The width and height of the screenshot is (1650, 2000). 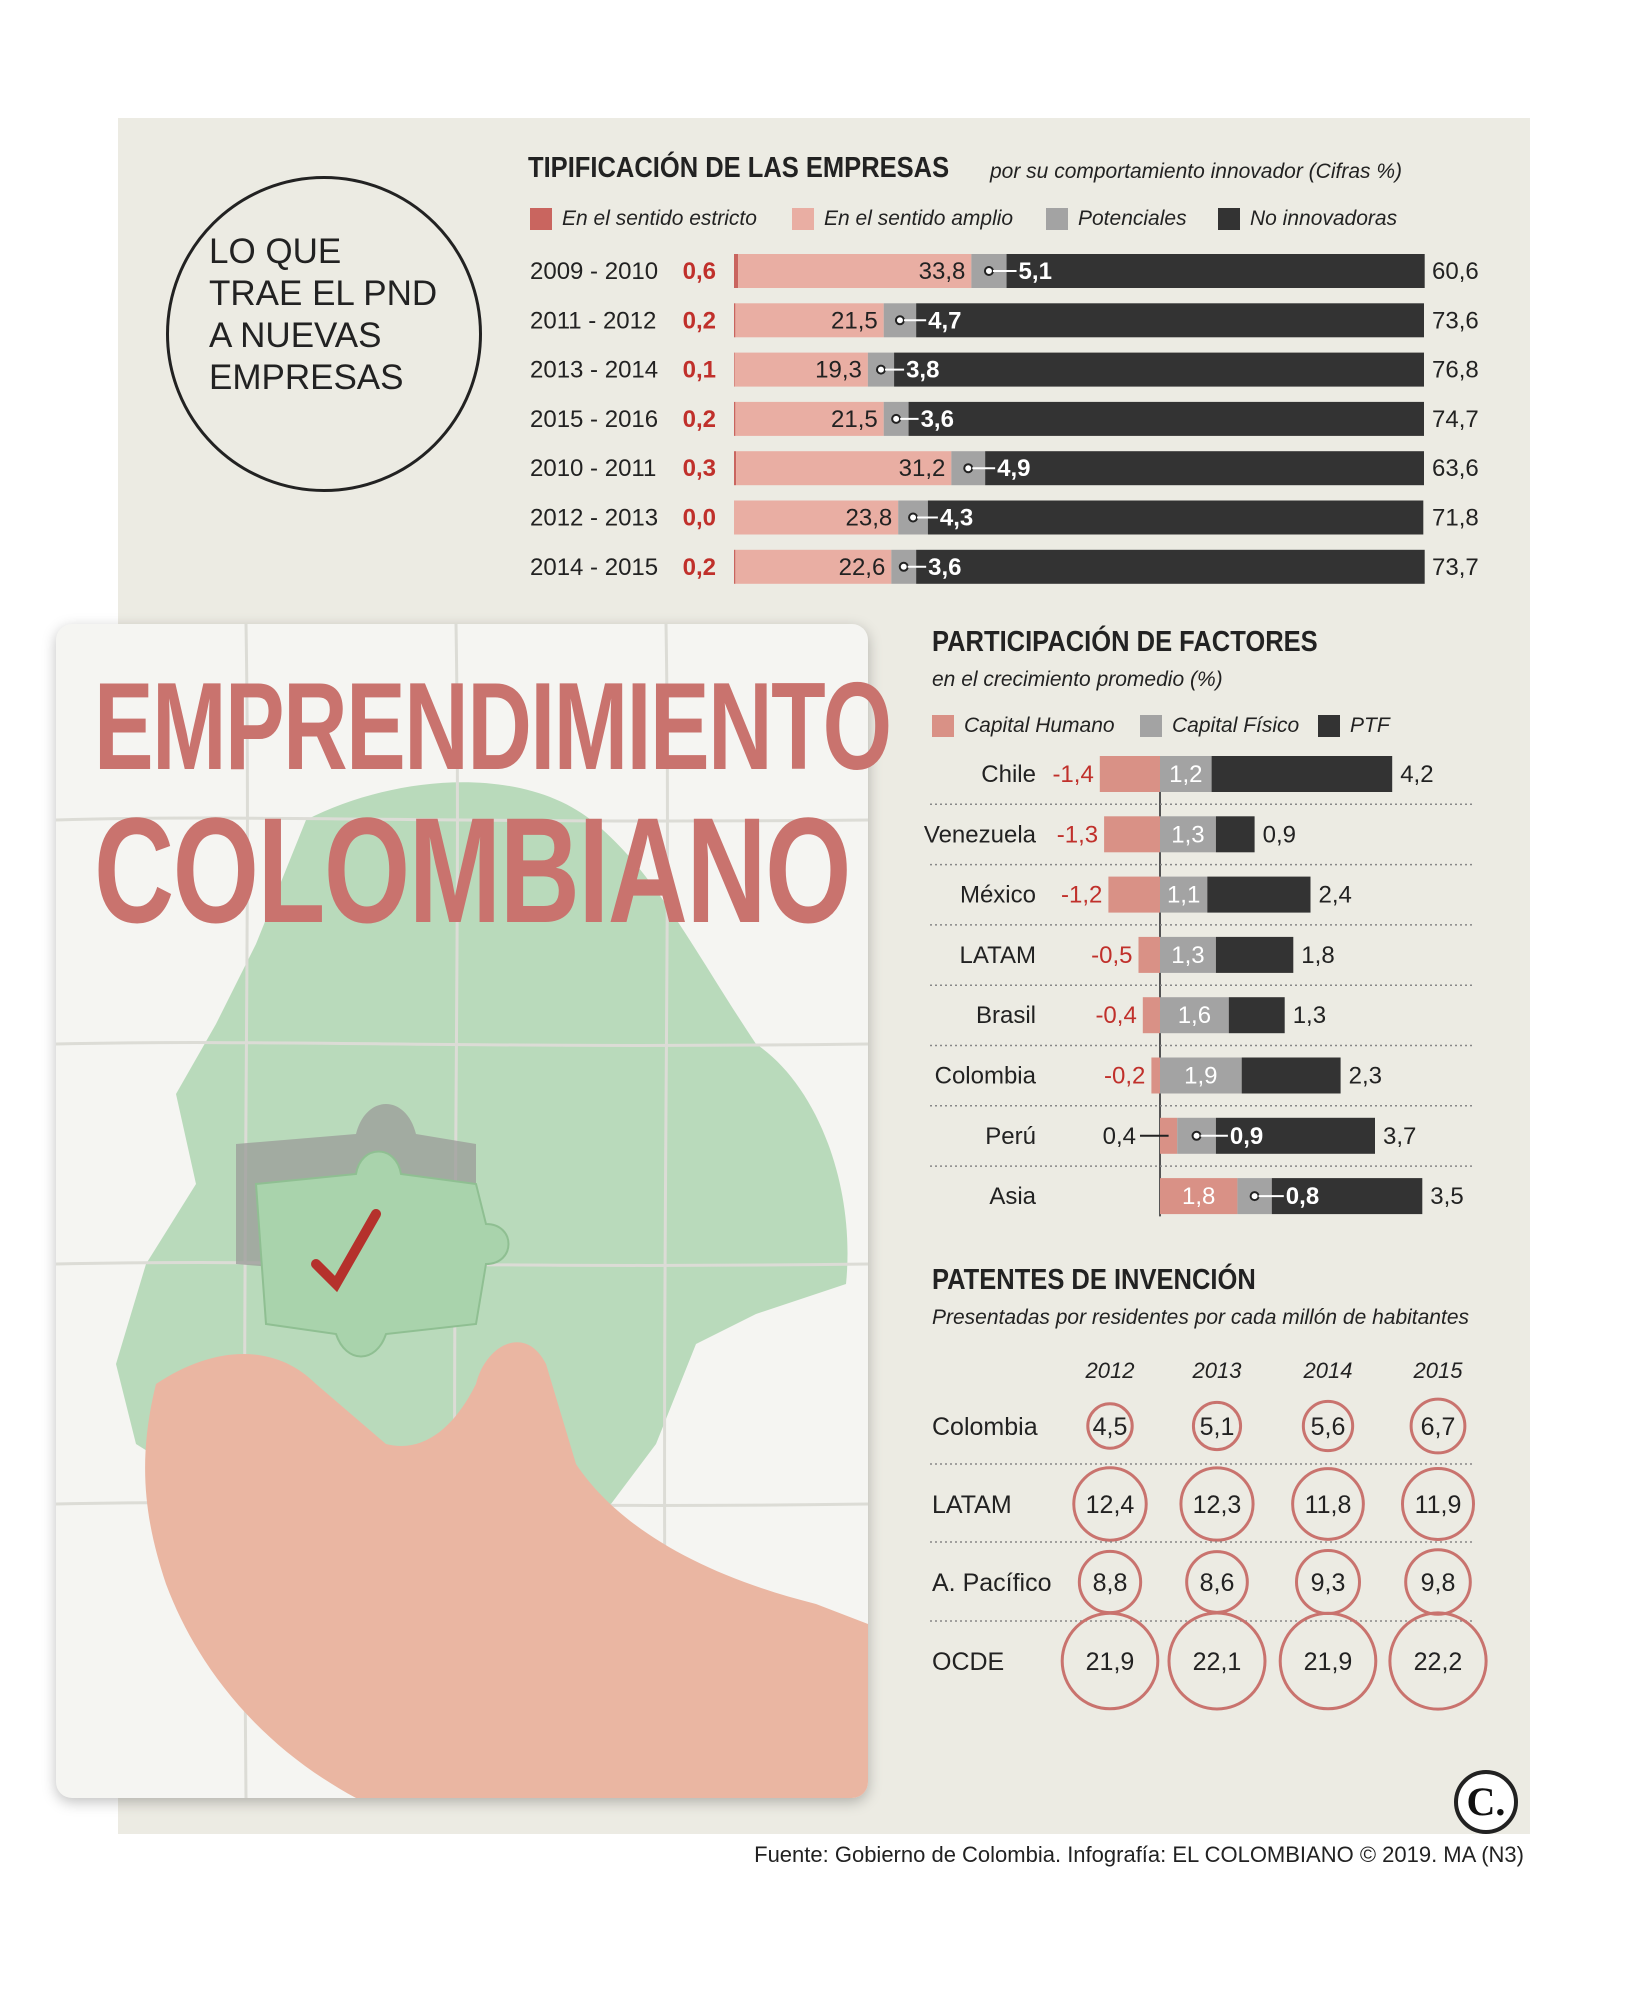 What do you see at coordinates (1246, 1136) in the screenshot?
I see `physical-capital-value-6: 0,9` at bounding box center [1246, 1136].